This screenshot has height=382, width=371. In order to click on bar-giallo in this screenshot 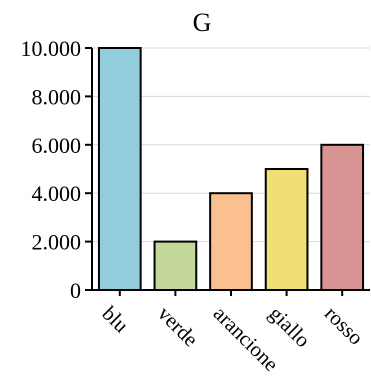, I will do `click(286, 229)`.